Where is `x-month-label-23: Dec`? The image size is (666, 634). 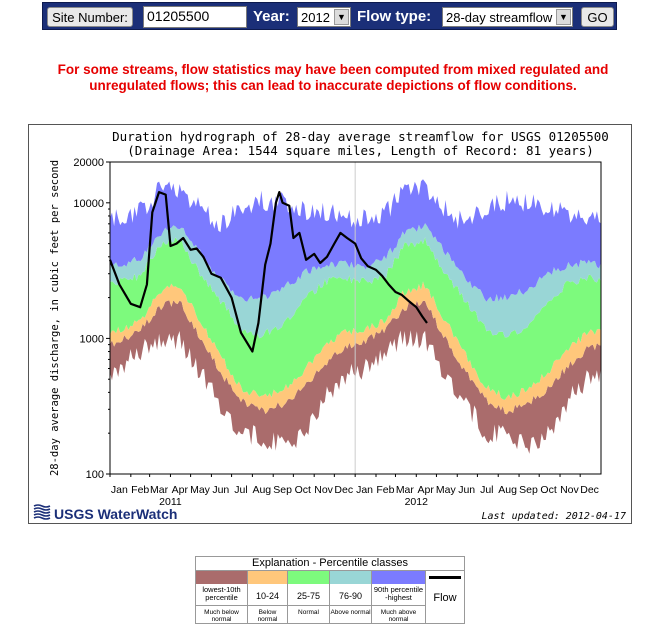
x-month-label-23: Dec is located at coordinates (589, 490).